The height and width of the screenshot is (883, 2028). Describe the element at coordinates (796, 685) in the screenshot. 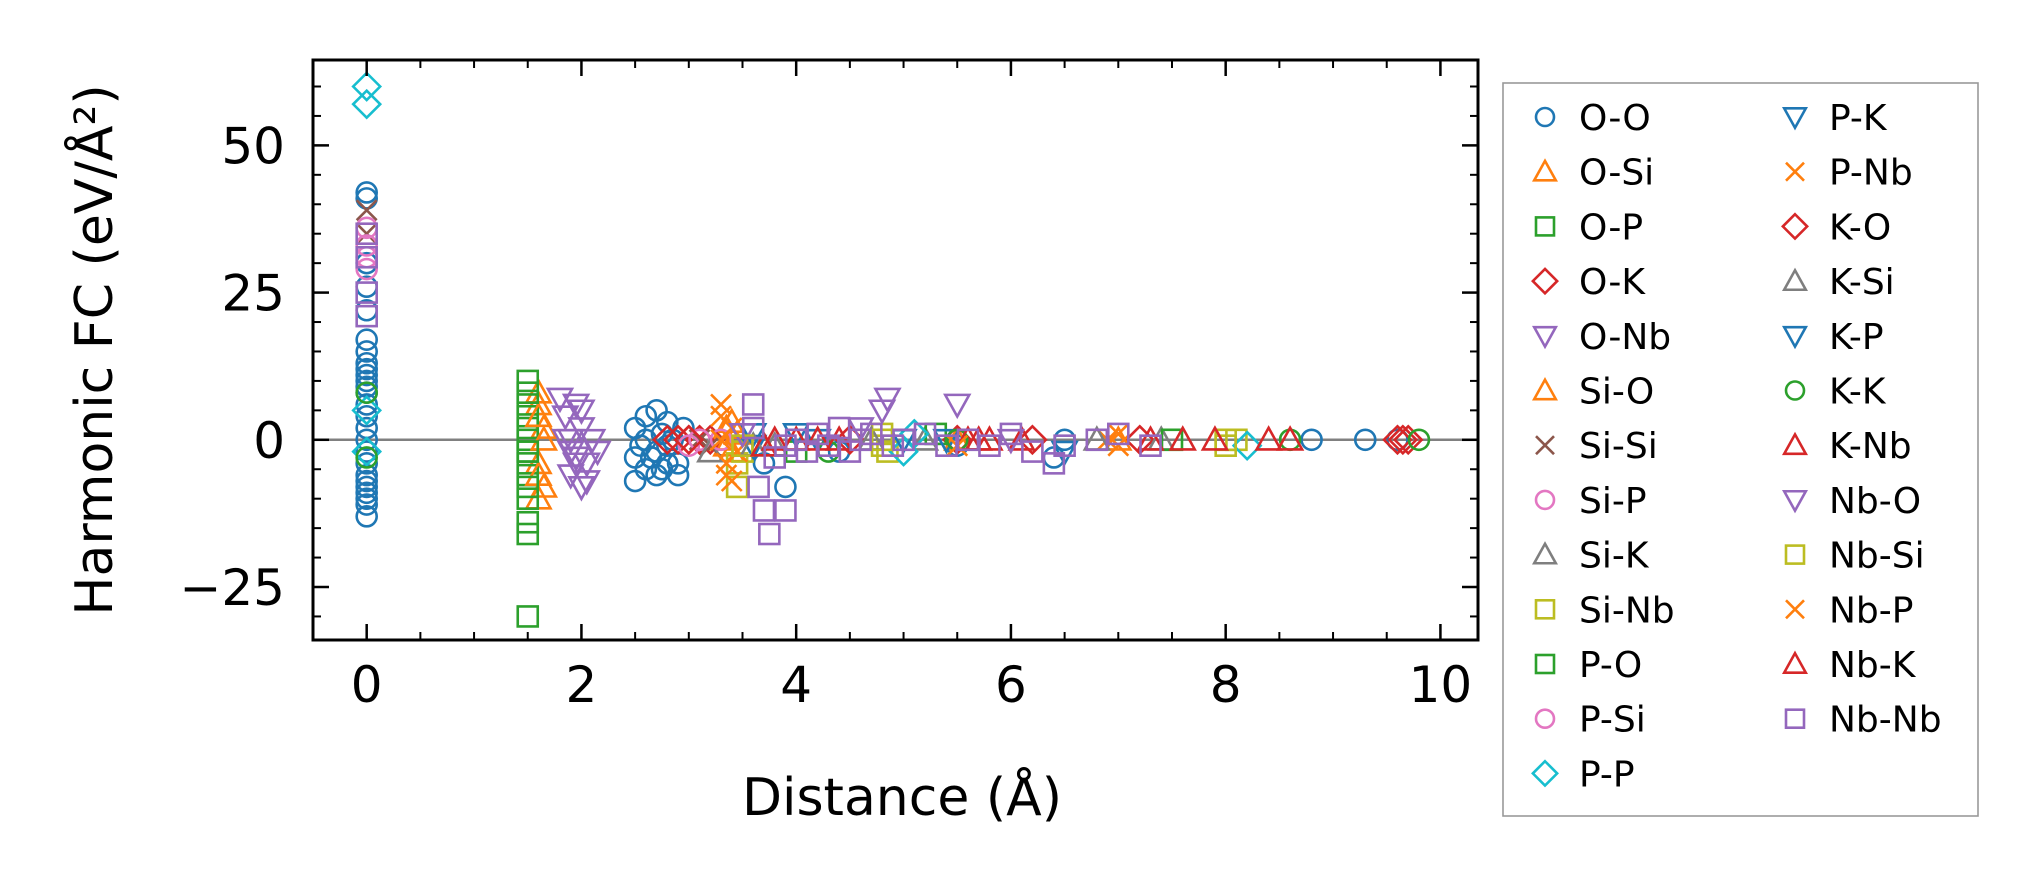

I see `x-tick-label: 4` at that location.